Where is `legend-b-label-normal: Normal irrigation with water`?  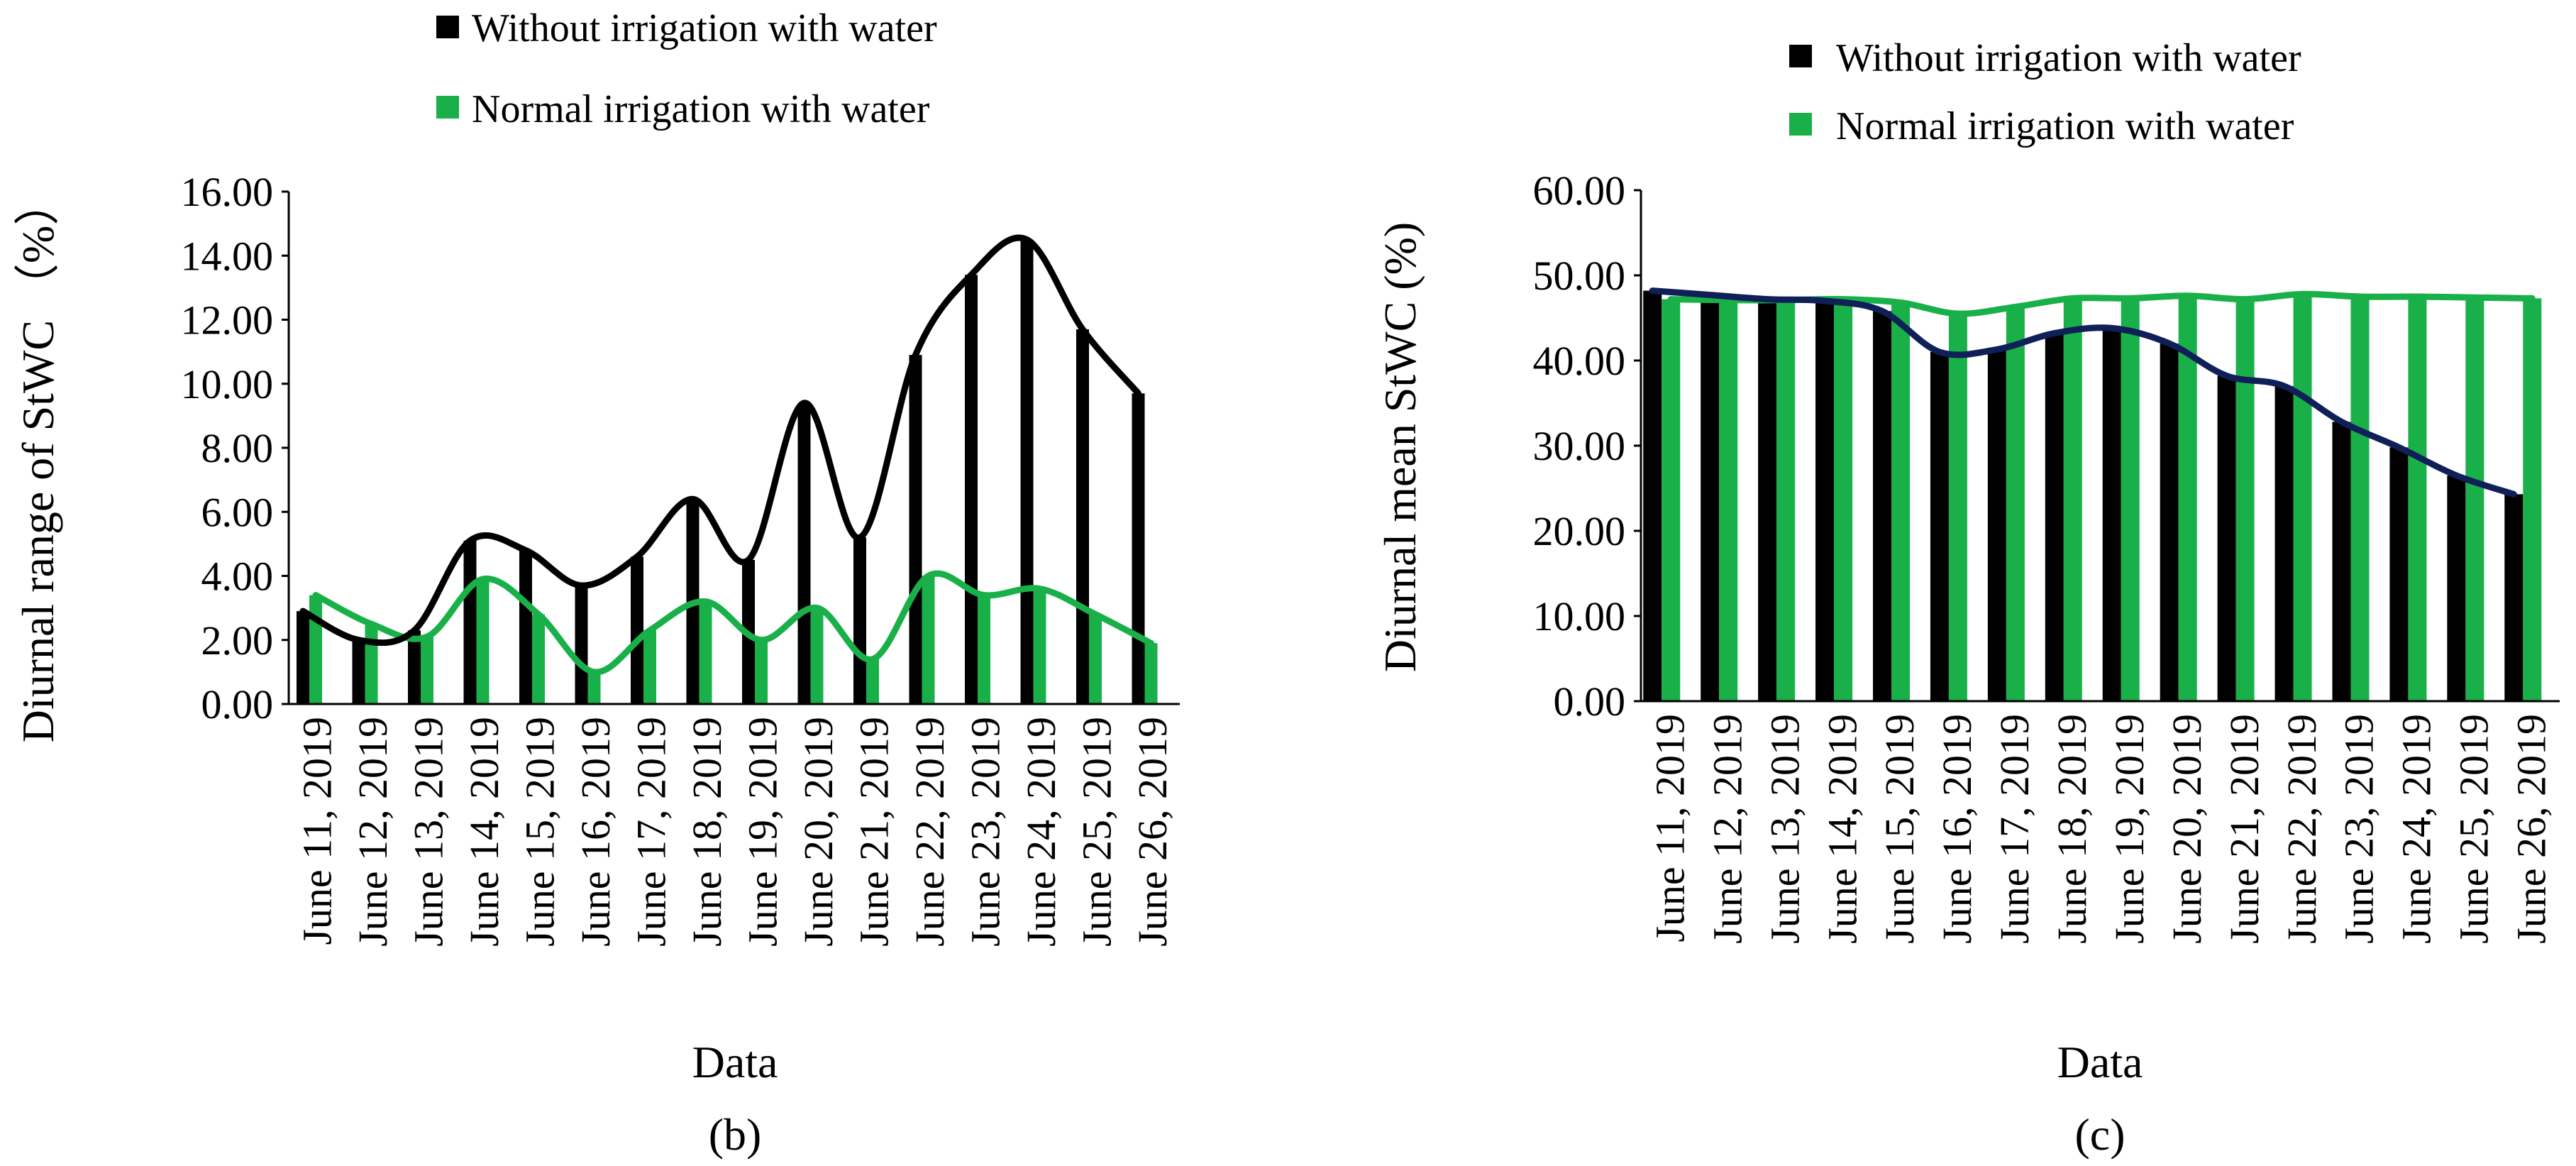
legend-b-label-normal: Normal irrigation with water is located at coordinates (701, 109).